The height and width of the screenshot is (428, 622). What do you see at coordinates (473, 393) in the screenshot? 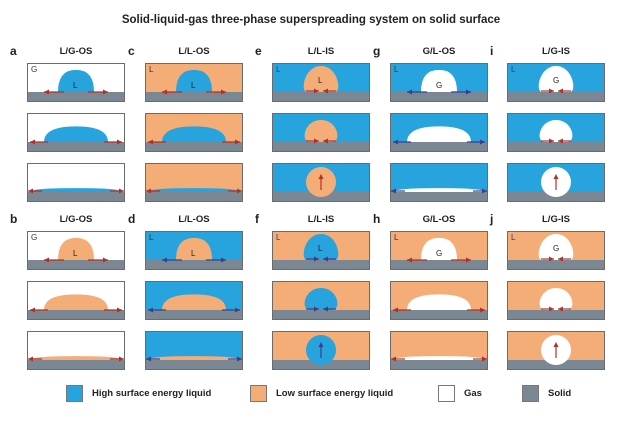
I see `legend-label: Gas` at bounding box center [473, 393].